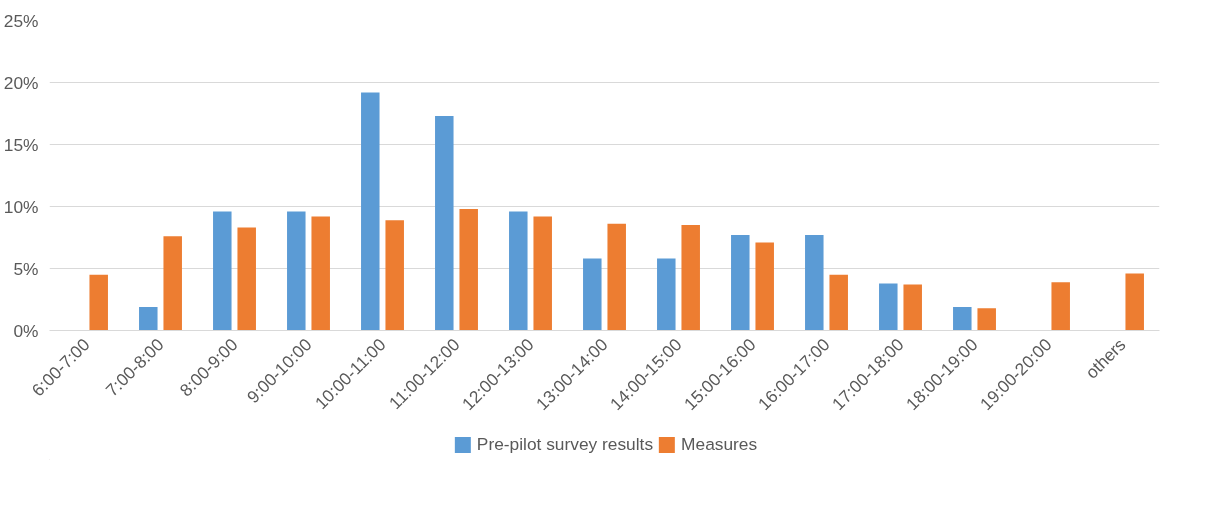  I want to click on y-tick-label: 15%, so click(21, 144).